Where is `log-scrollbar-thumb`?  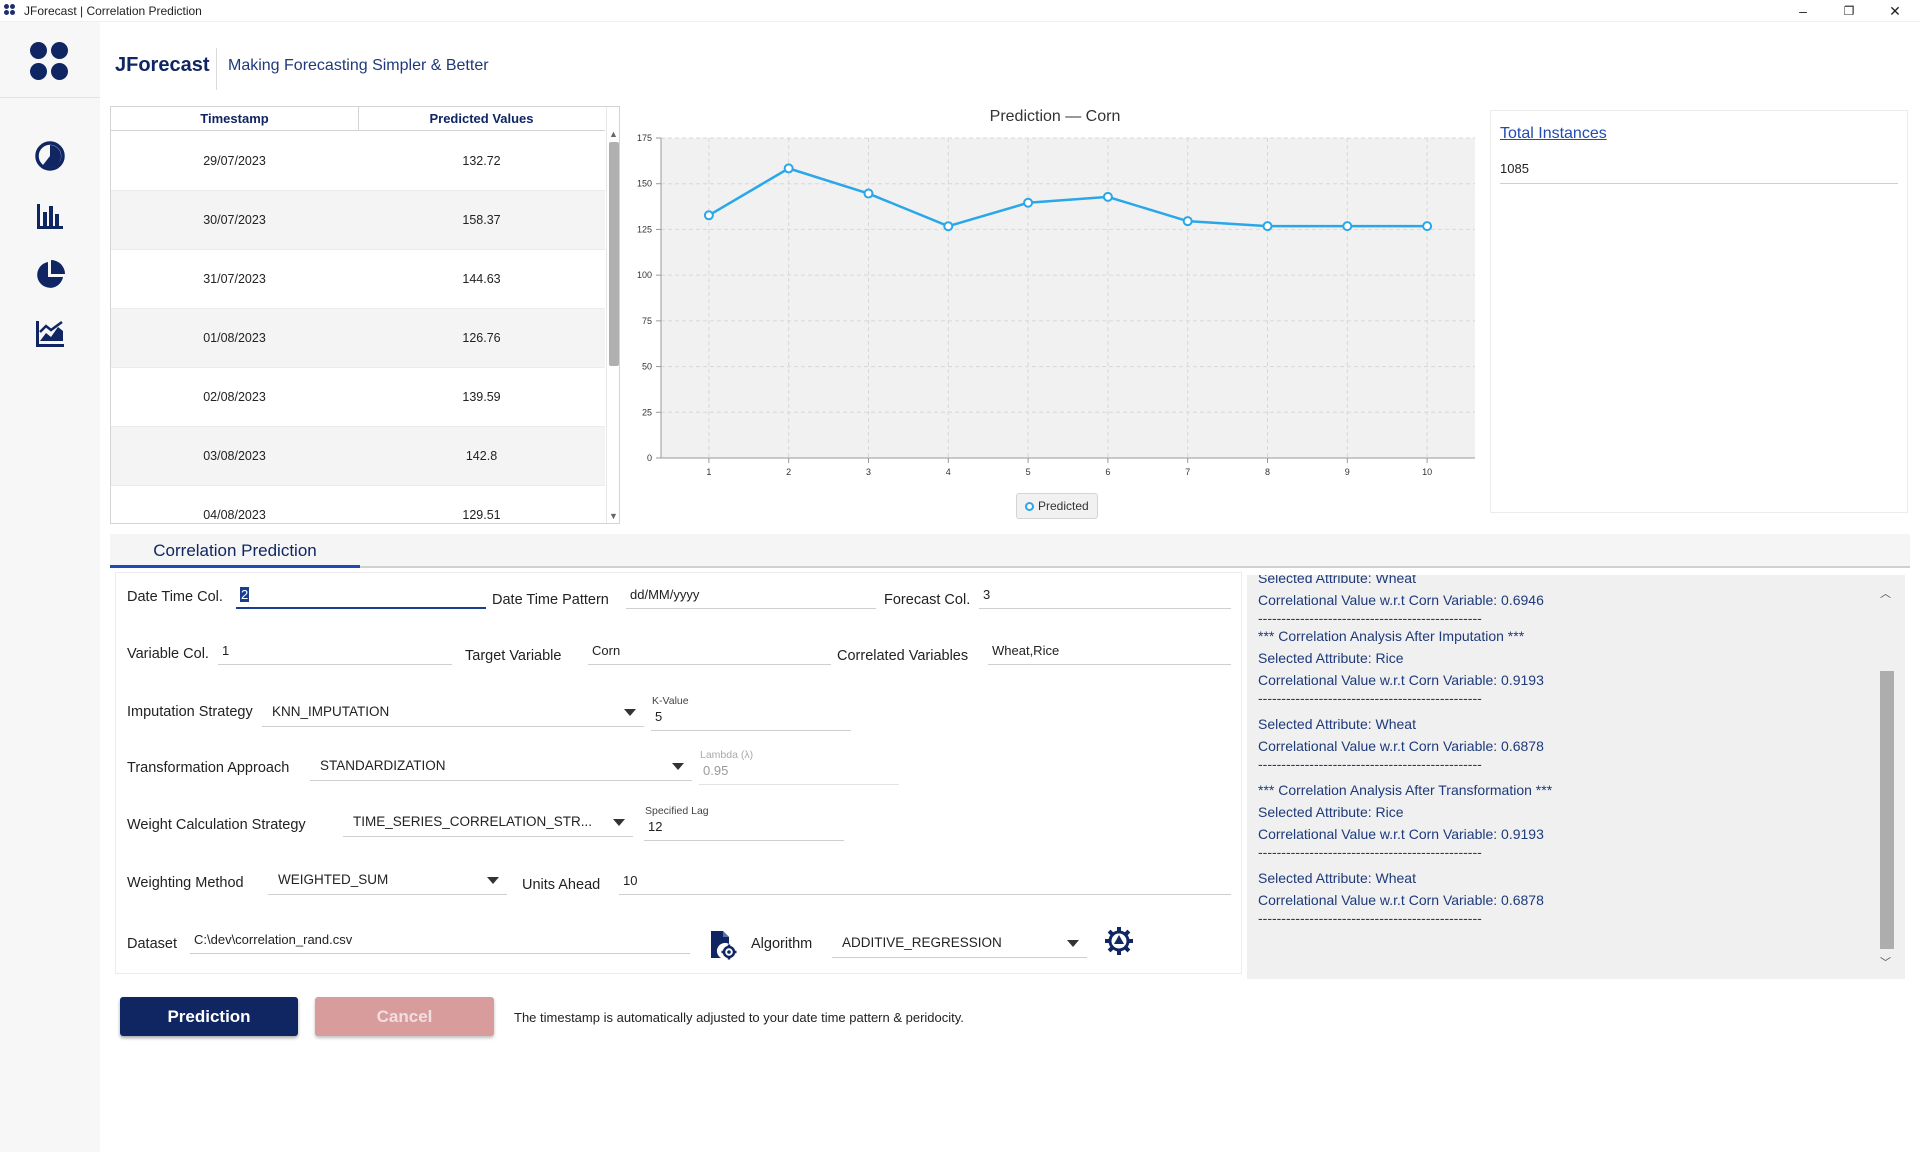 log-scrollbar-thumb is located at coordinates (1887, 810).